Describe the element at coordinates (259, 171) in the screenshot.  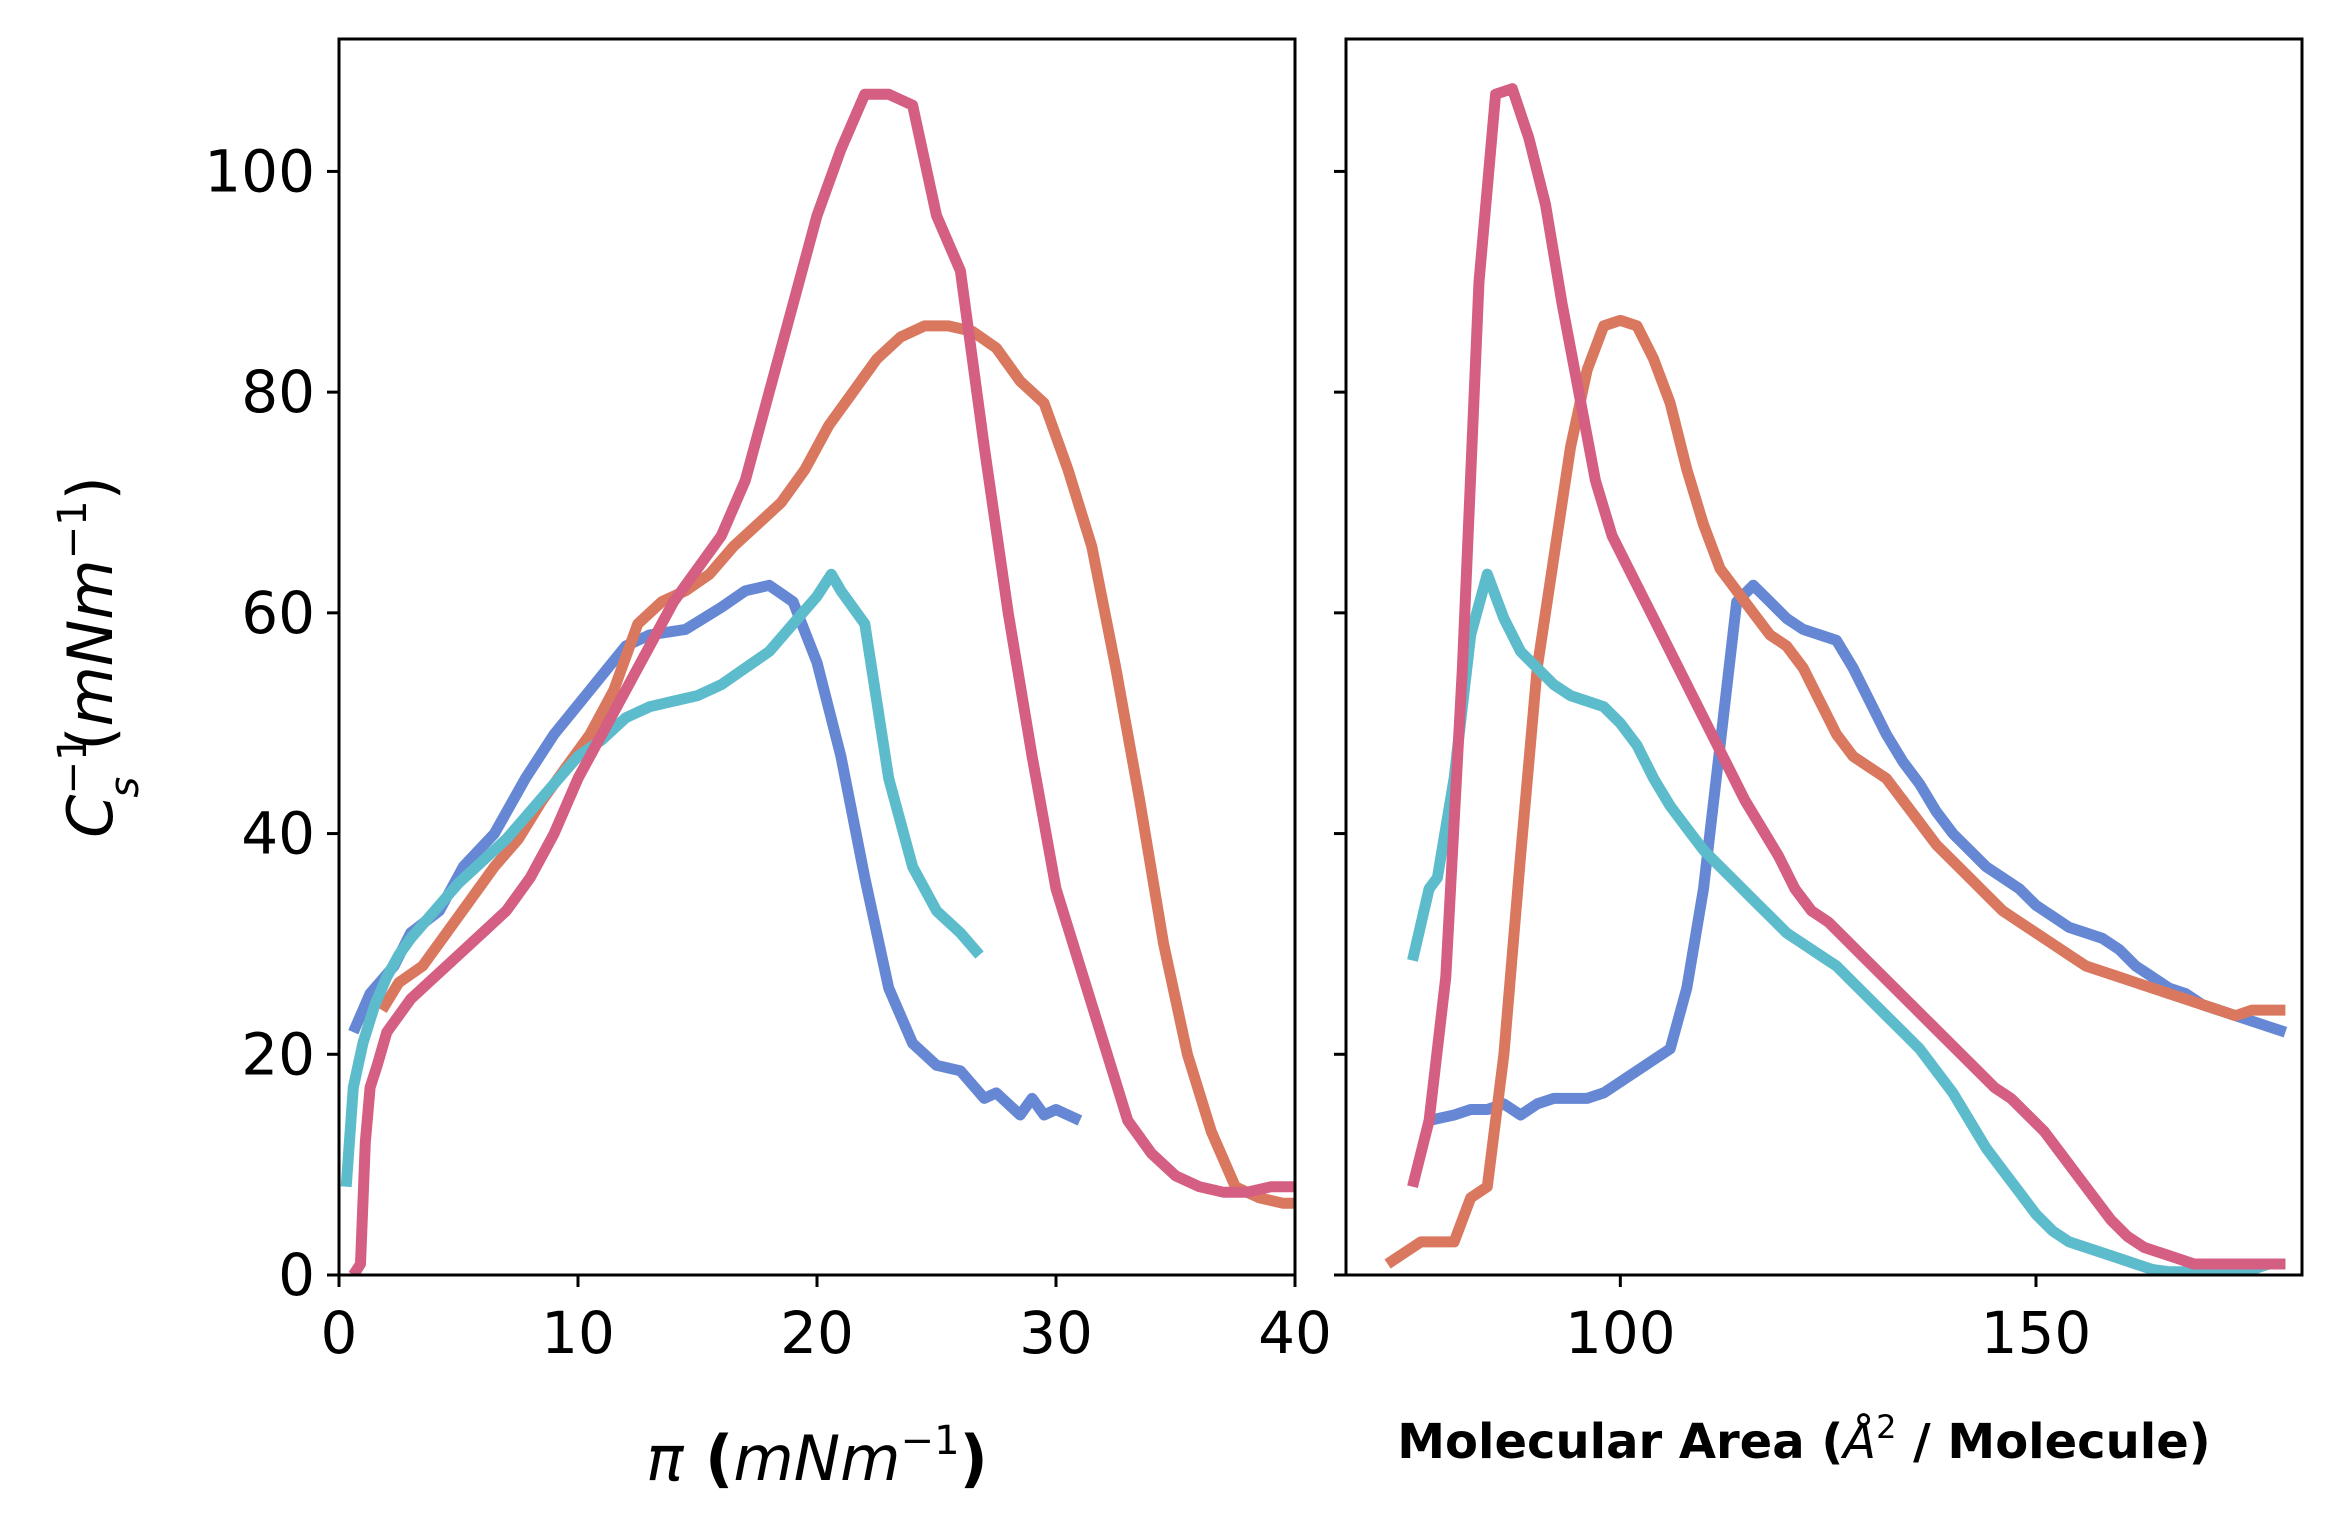
I see `left-y-tick-label: 100` at that location.